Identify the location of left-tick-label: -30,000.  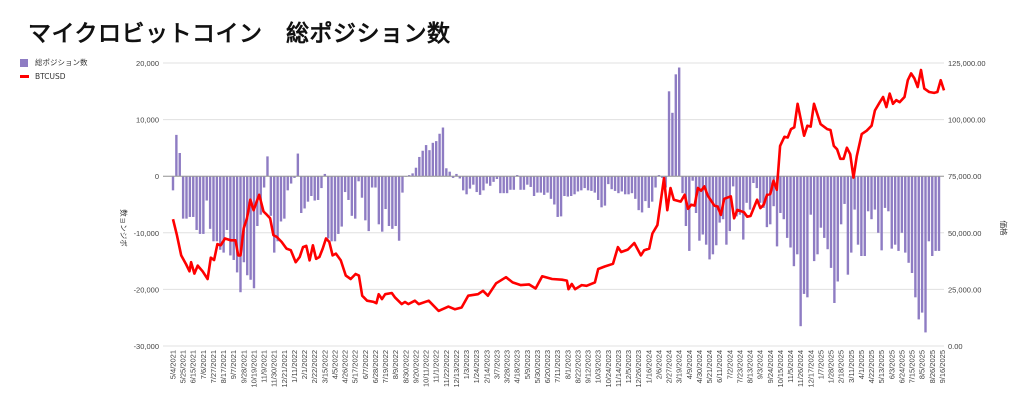
(146, 346).